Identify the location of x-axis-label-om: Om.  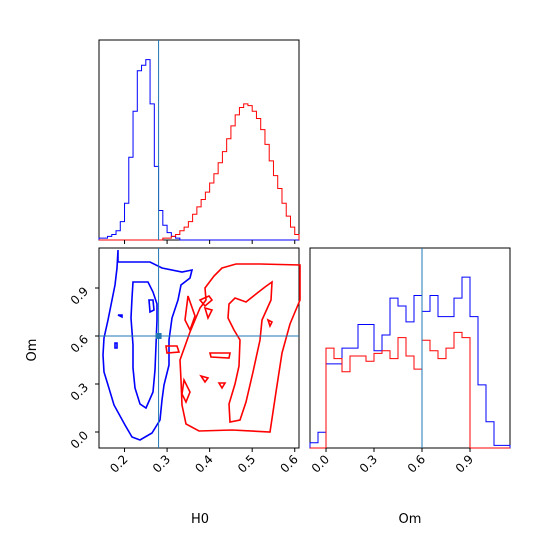
(410, 519).